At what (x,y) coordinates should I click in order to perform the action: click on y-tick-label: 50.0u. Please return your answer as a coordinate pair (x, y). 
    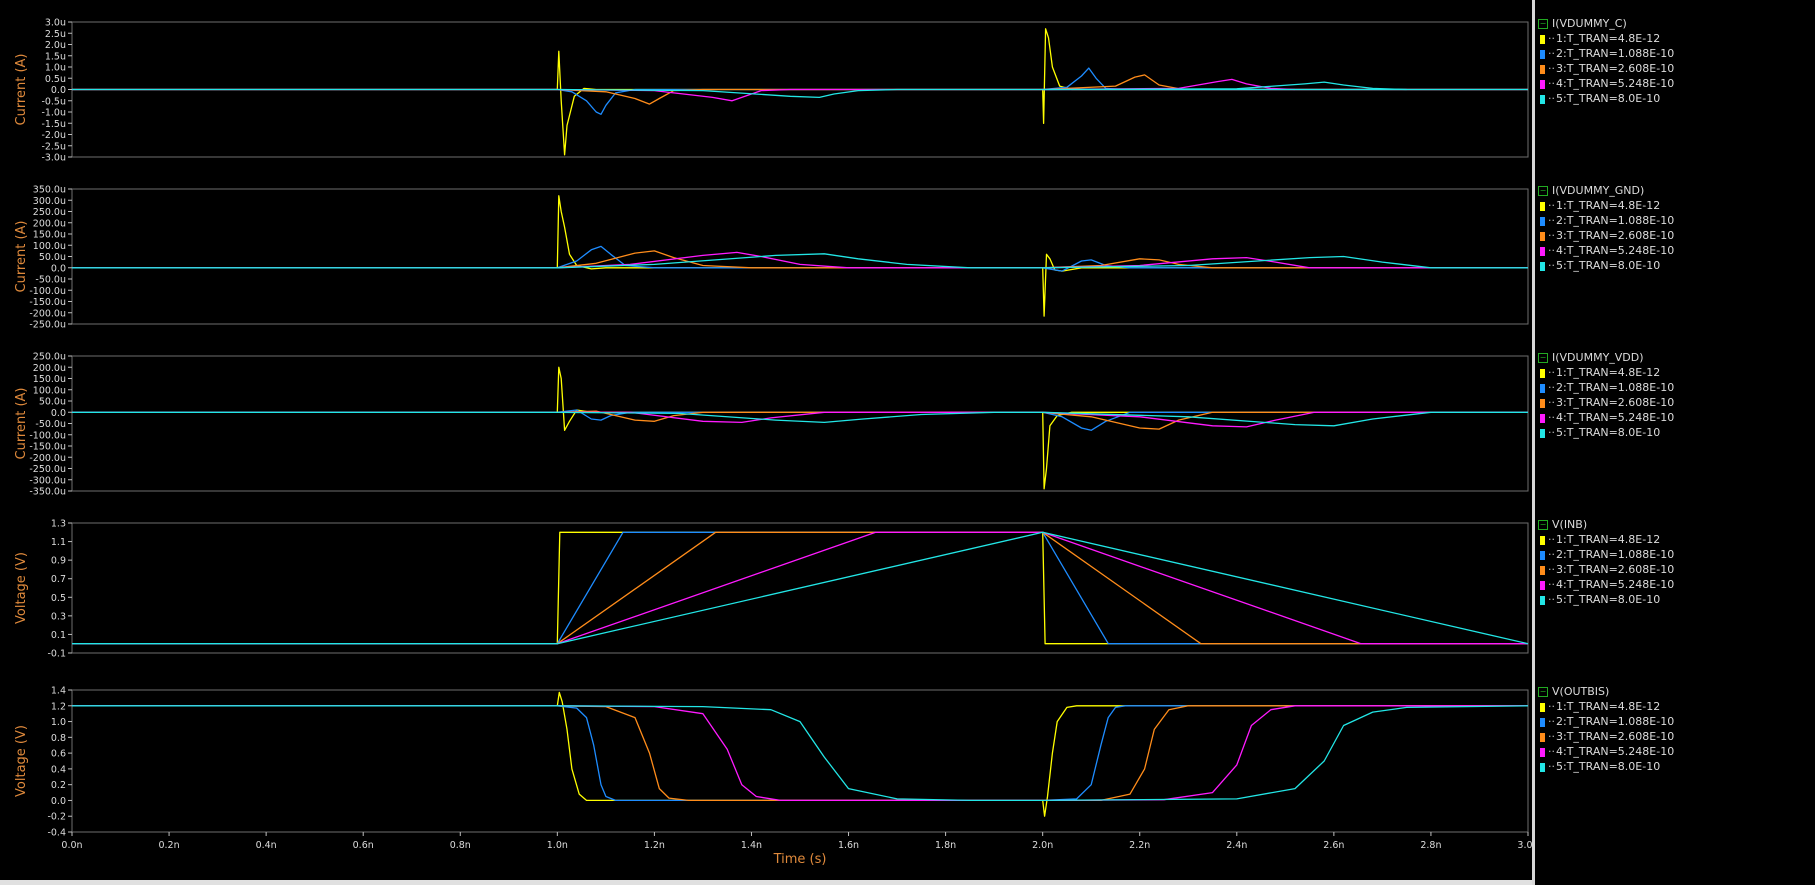
    Looking at the image, I should click on (52, 257).